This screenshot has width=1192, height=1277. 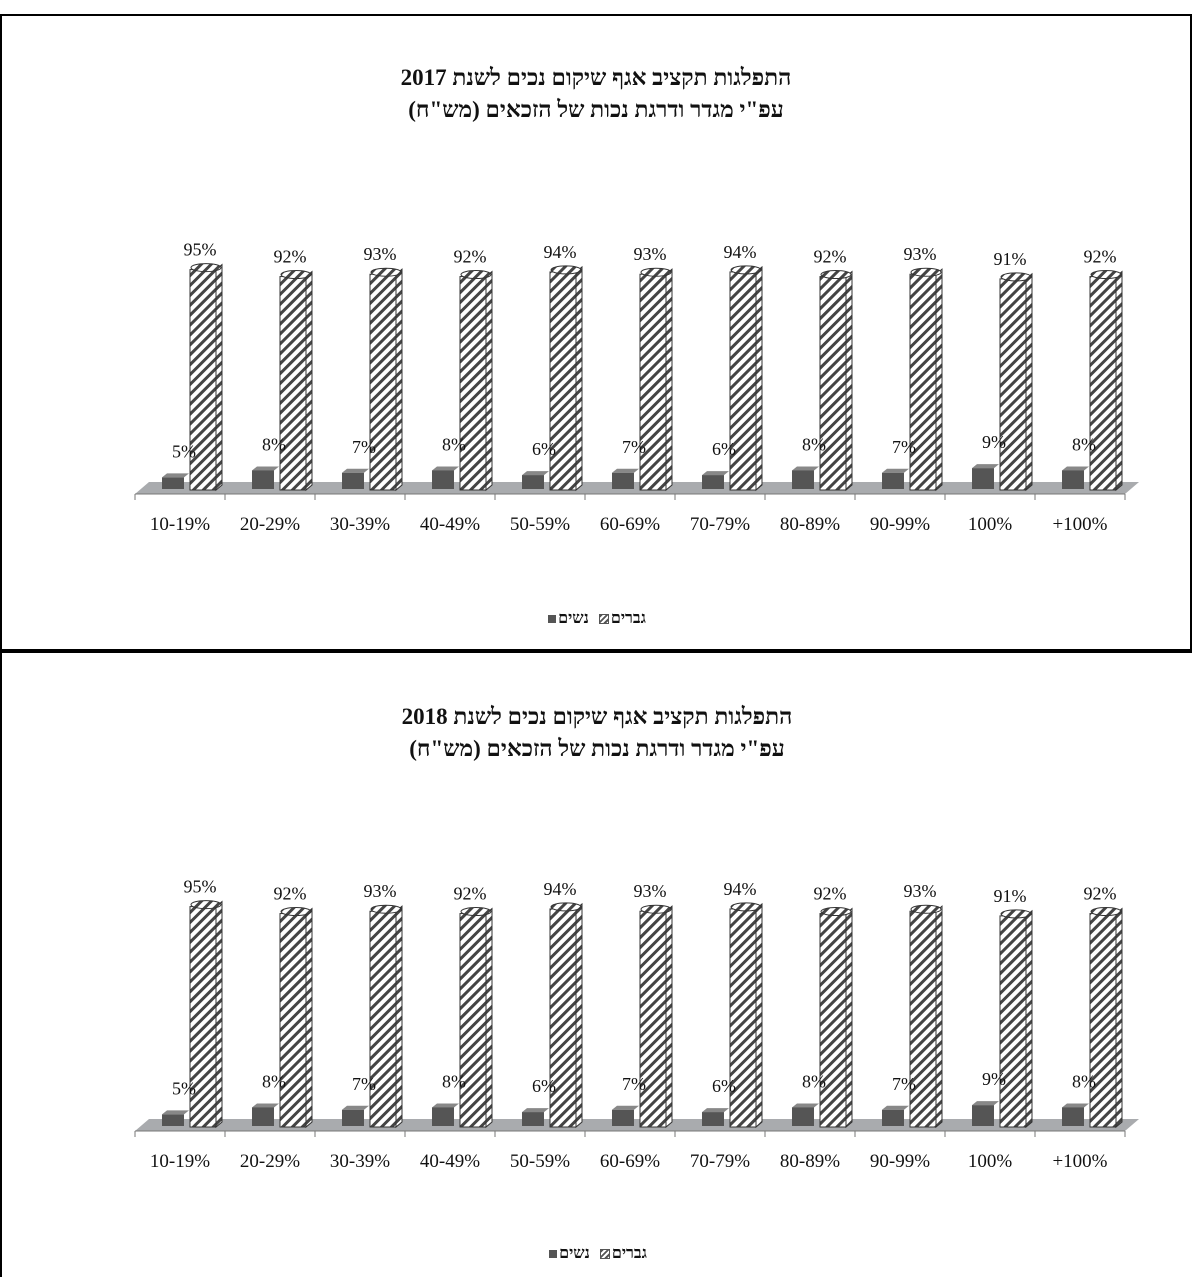 I want to click on x-tick-label: 20-29%, so click(x=270, y=524).